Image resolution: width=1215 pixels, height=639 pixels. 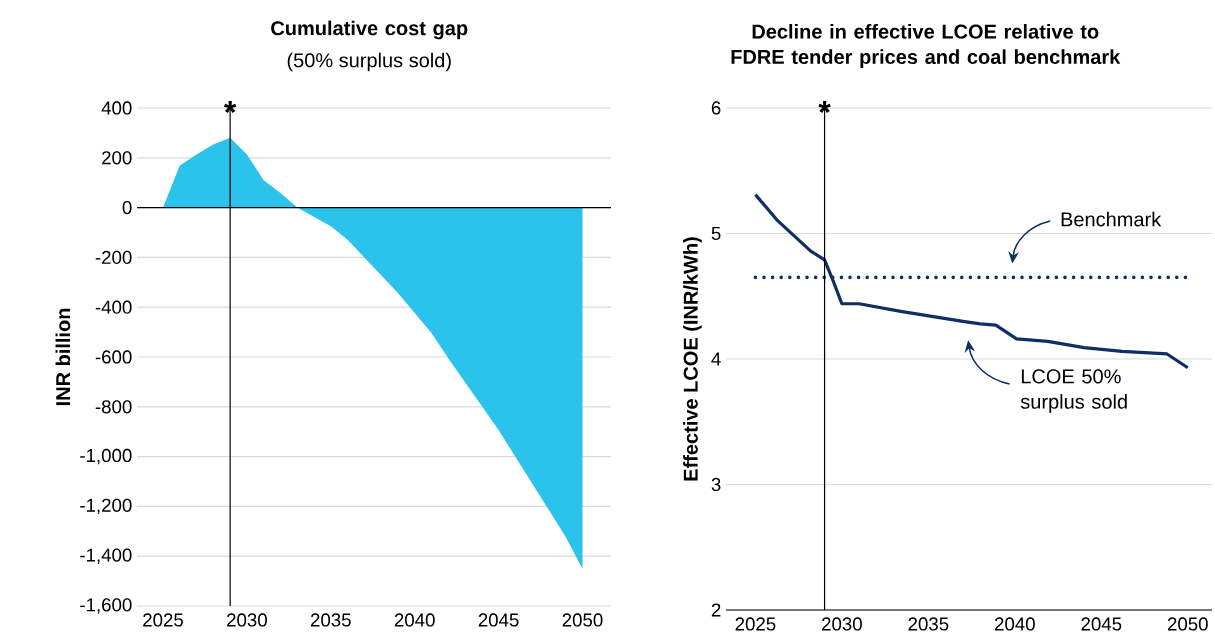 What do you see at coordinates (1111, 219) in the screenshot?
I see `text: Benchmark` at bounding box center [1111, 219].